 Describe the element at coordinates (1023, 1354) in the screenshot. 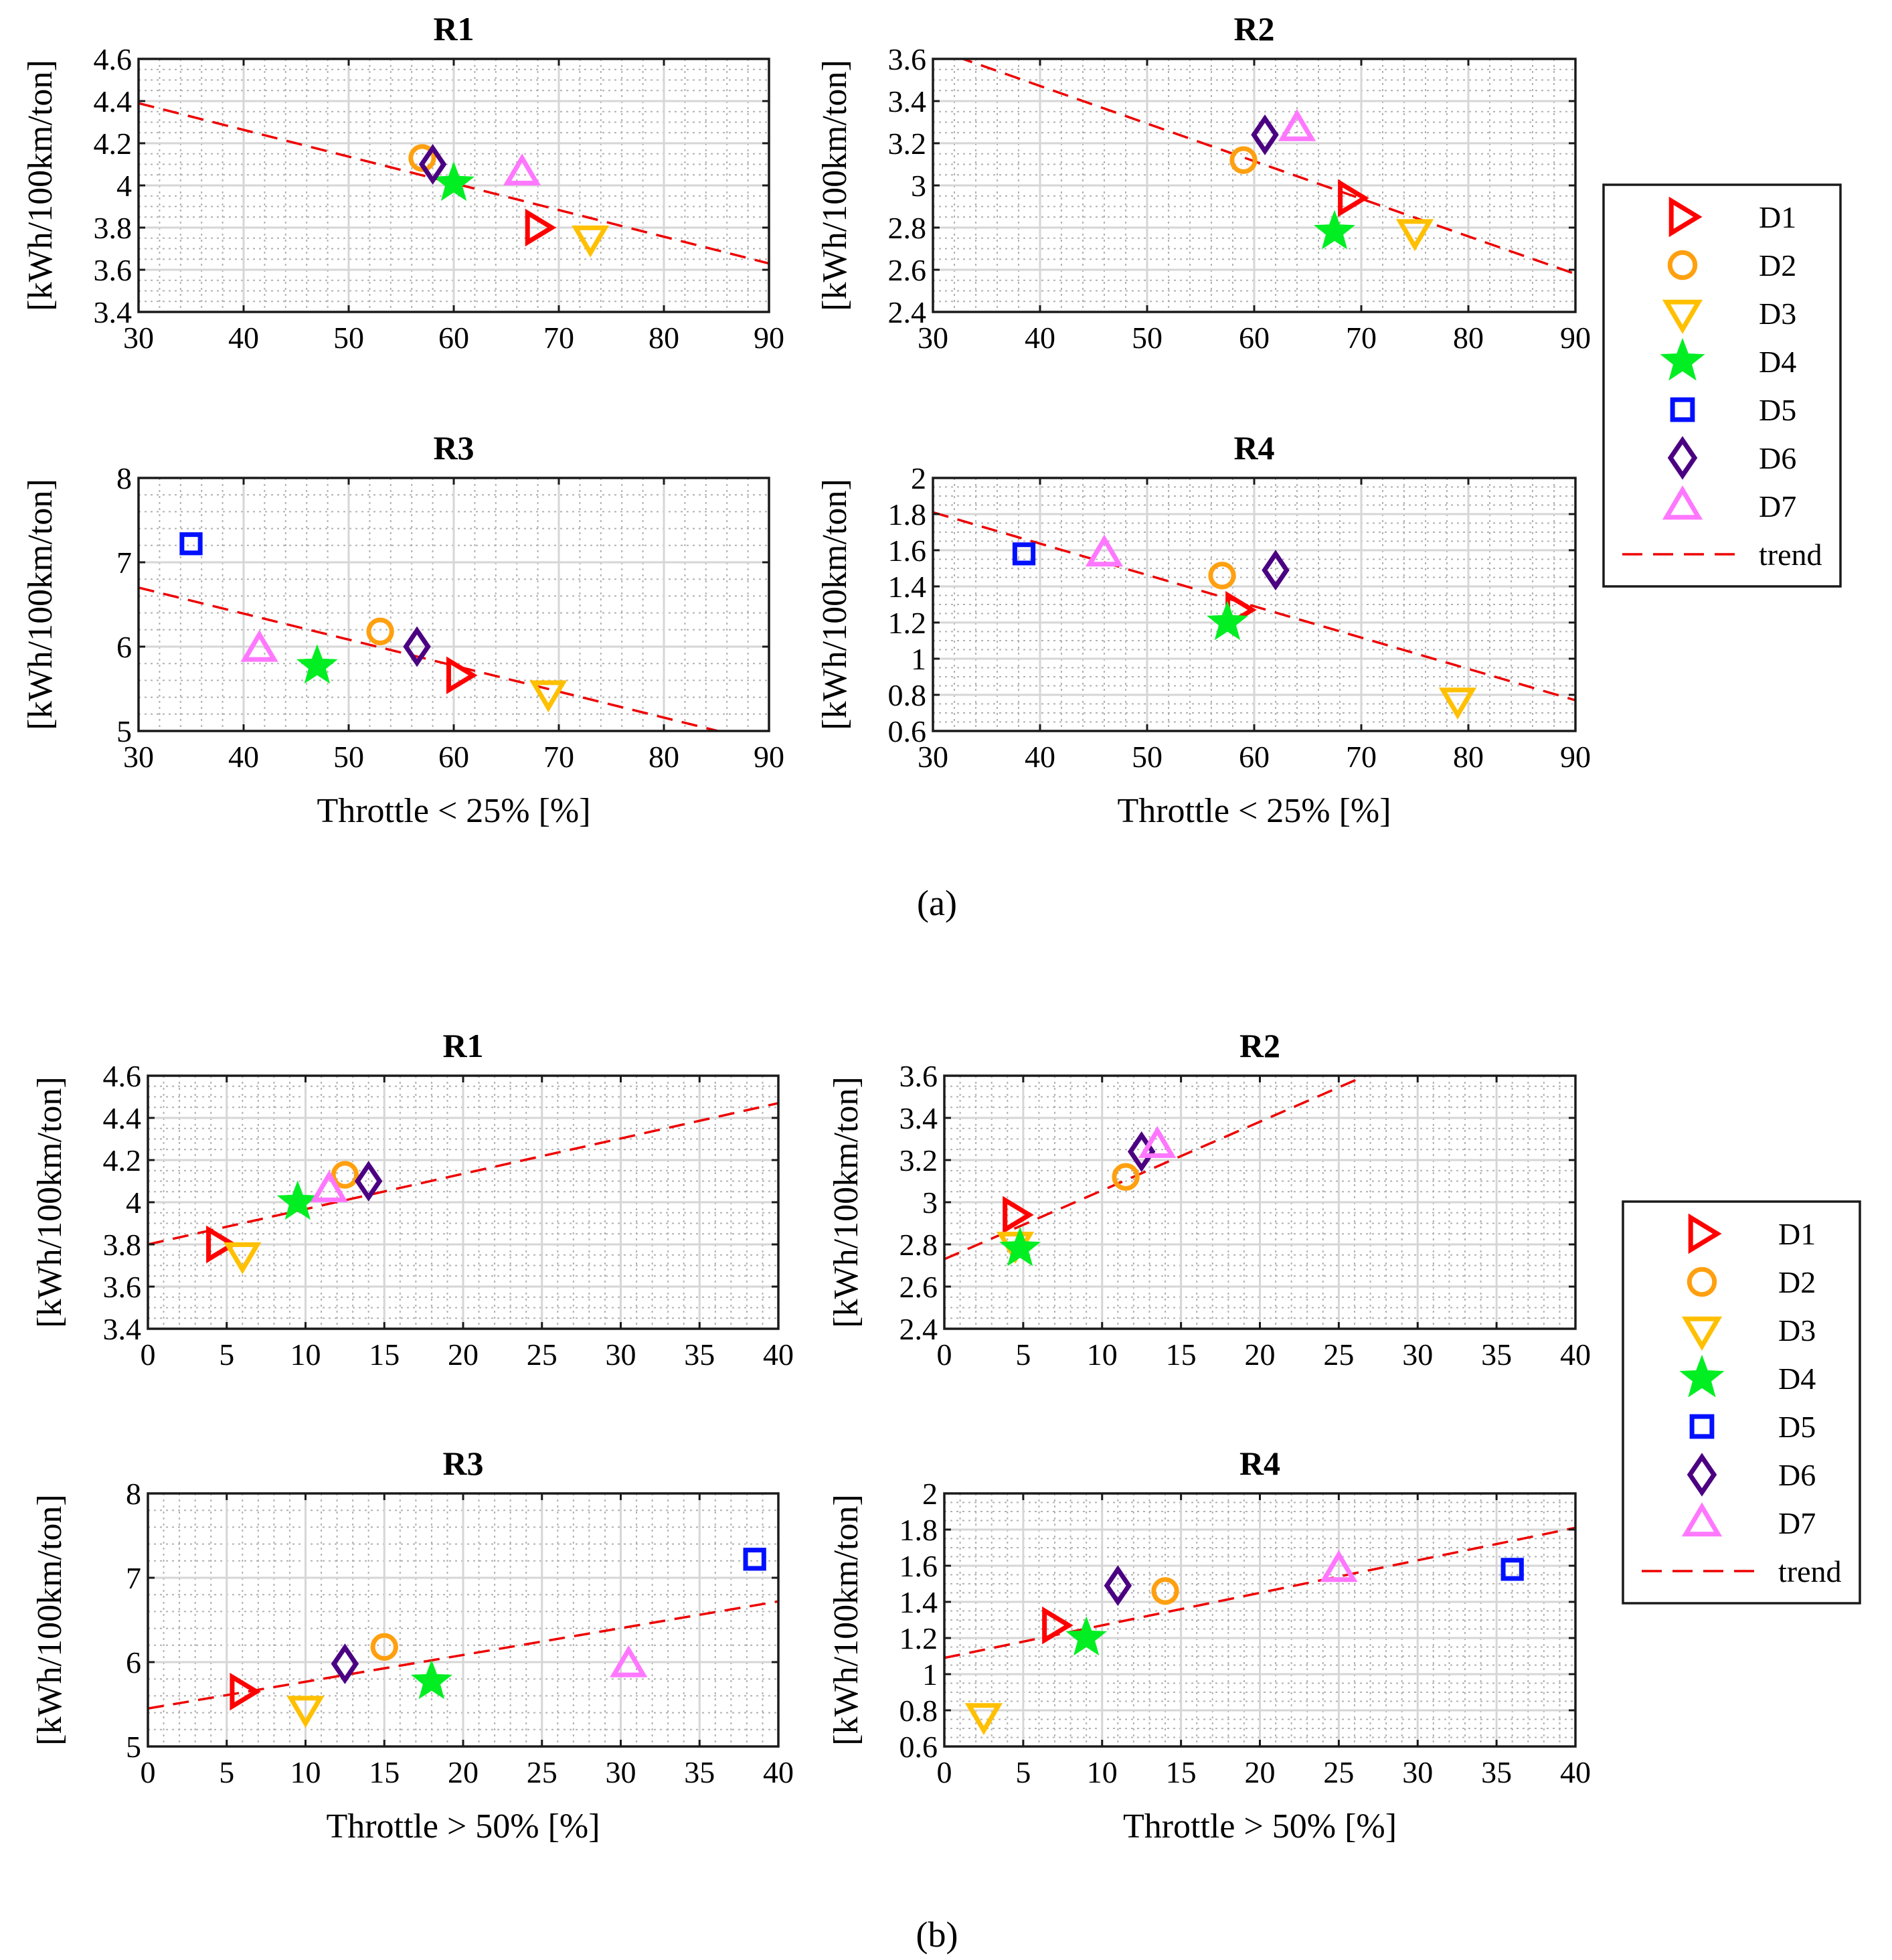

I see `x-tick-label: 5` at that location.